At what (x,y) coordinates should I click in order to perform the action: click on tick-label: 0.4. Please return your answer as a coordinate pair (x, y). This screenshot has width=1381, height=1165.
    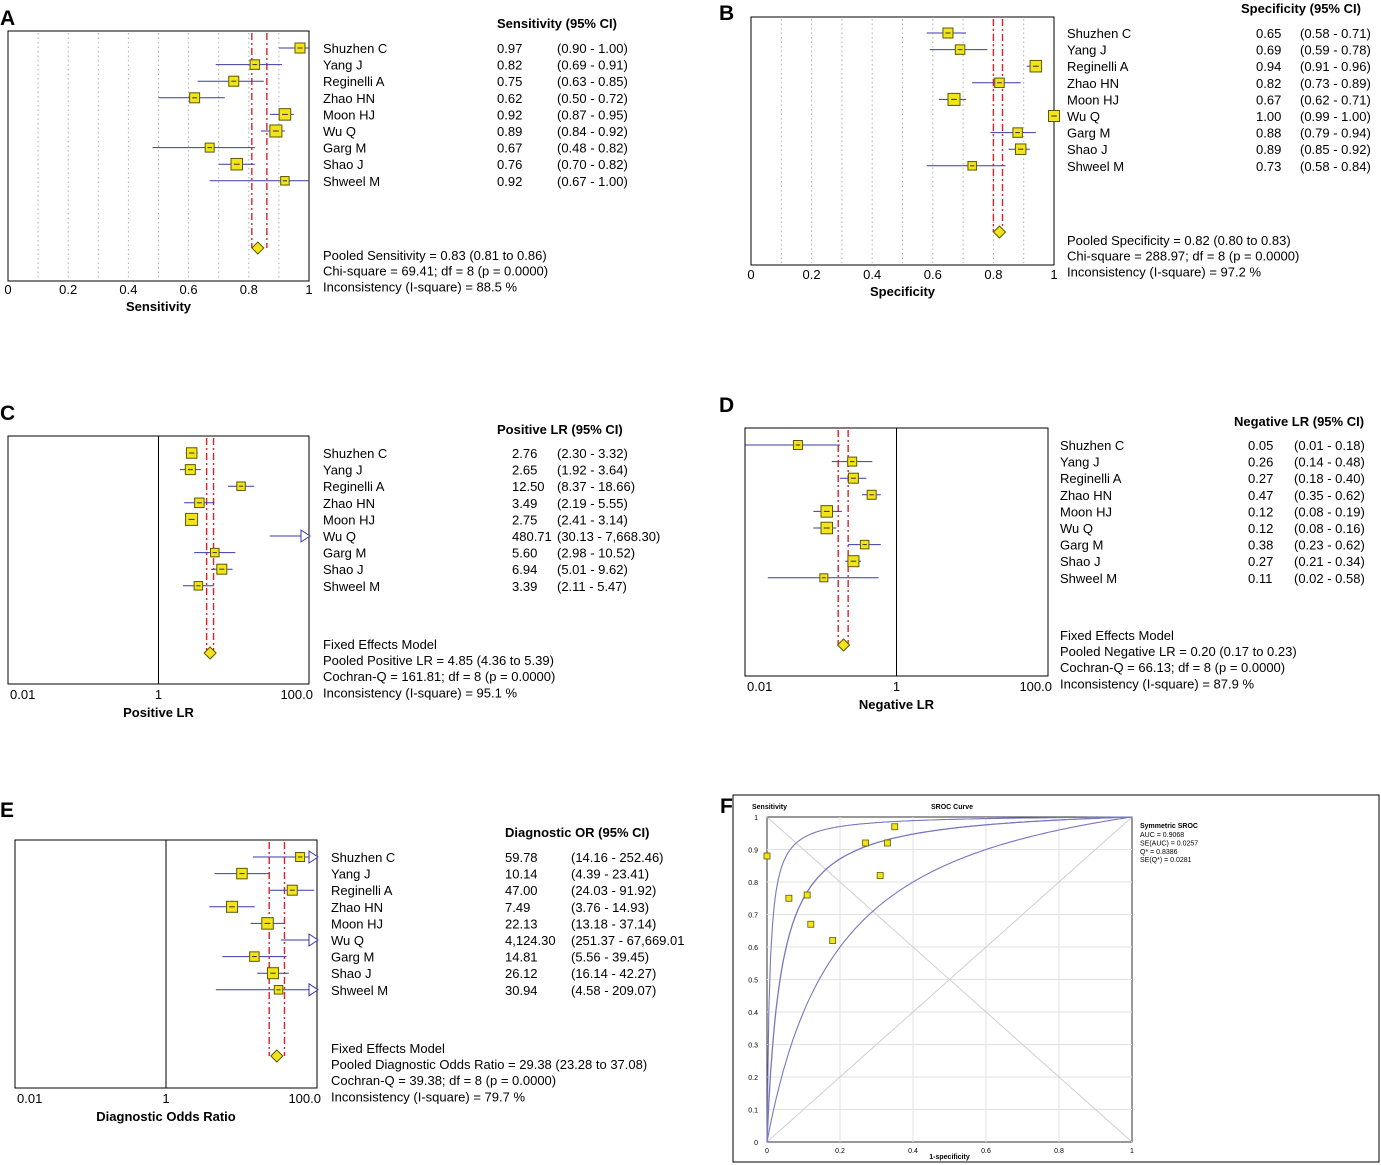
    Looking at the image, I should click on (872, 274).